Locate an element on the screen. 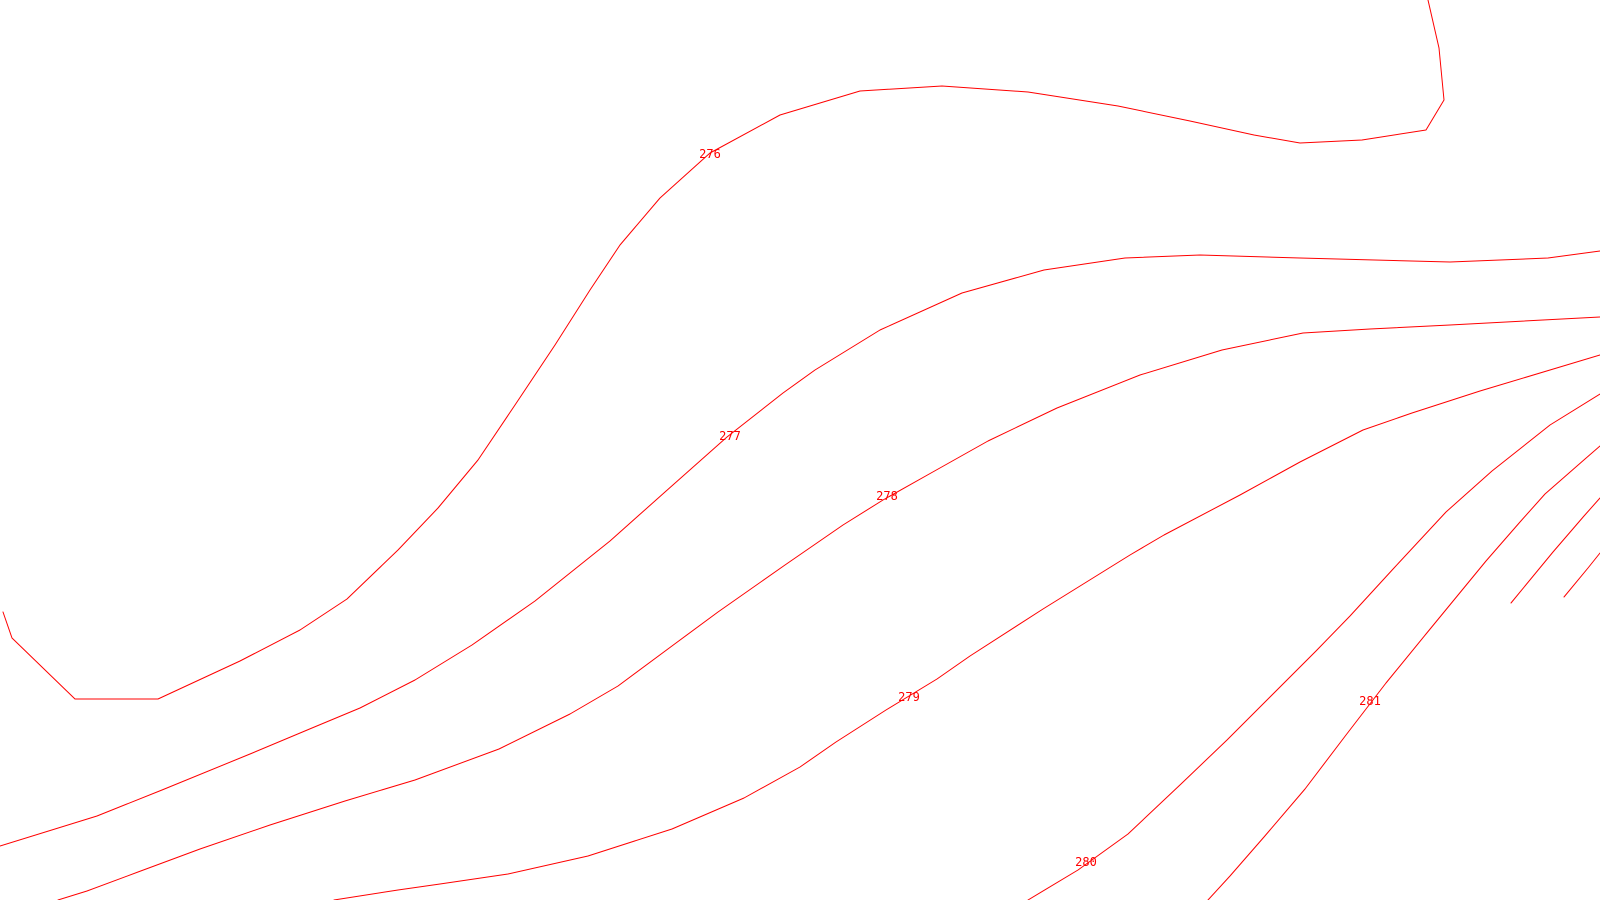 The height and width of the screenshot is (900, 1600). contour-label-280: 280 is located at coordinates (1086, 862).